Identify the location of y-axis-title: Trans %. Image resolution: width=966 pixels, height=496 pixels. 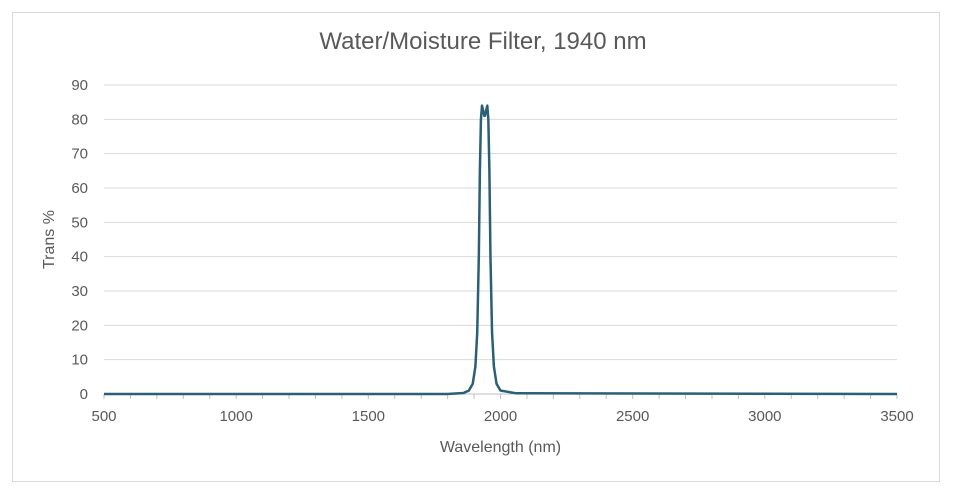
(49, 239).